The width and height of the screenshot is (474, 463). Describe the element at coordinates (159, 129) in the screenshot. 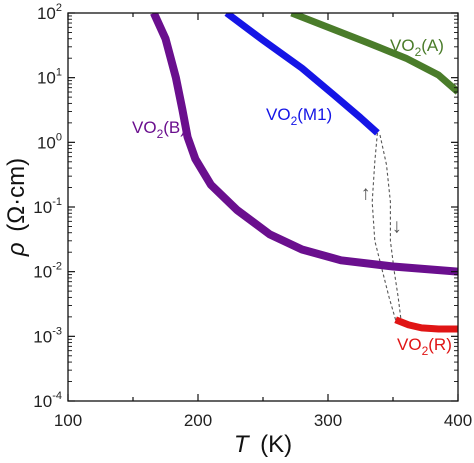

I see `series-label-vo2-b: VO2(B)` at that location.